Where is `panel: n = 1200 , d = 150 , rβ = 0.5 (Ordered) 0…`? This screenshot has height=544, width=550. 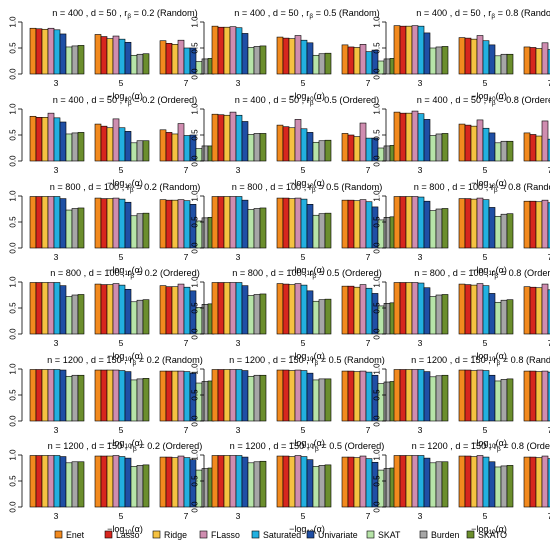
panel: n = 1200 , d = 150 , rβ = 0.5 (Ordered) 0… is located at coordinates (294, 488).